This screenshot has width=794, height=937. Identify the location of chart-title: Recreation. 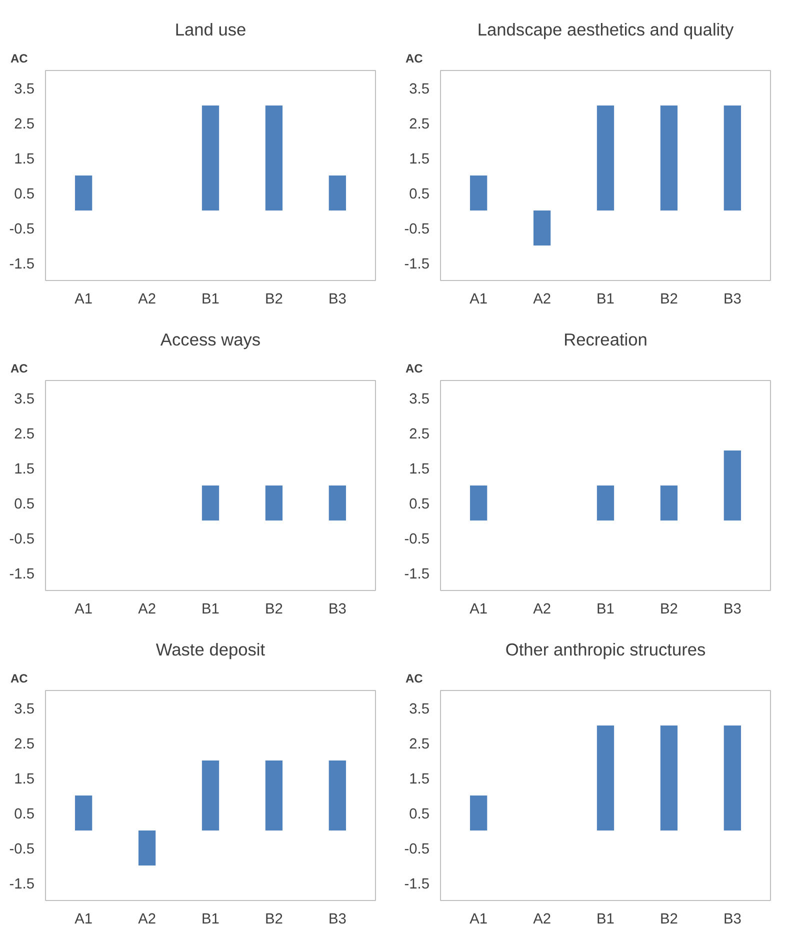
(606, 340).